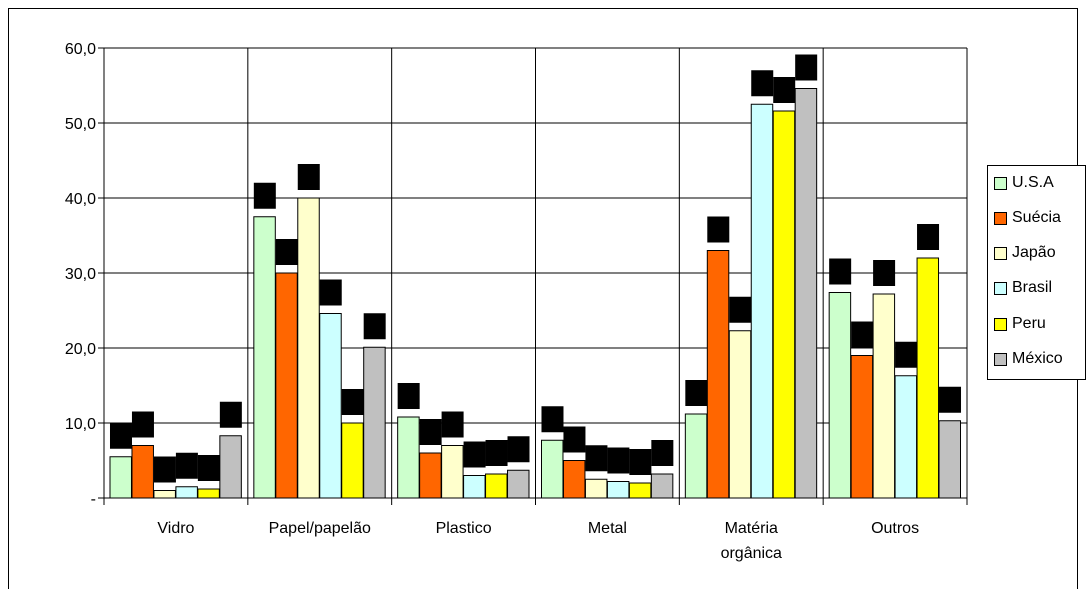  Describe the element at coordinates (320, 528) in the screenshot. I see `x-category-label: Papel/papelão` at that location.